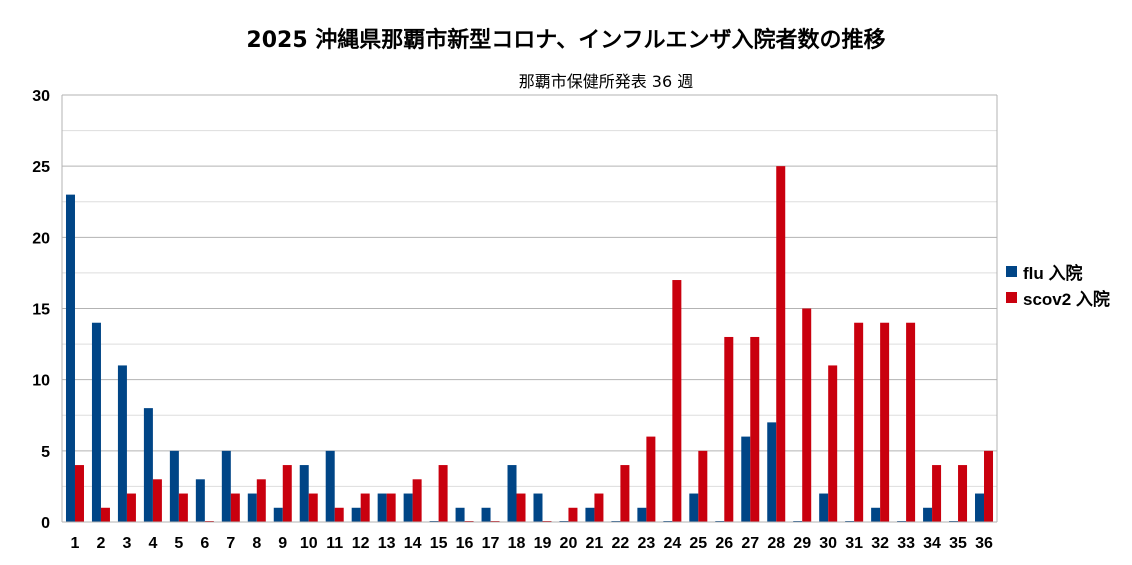 Image resolution: width=1132 pixels, height=565 pixels. What do you see at coordinates (75, 543) in the screenshot?
I see `x-tick-label: 1` at bounding box center [75, 543].